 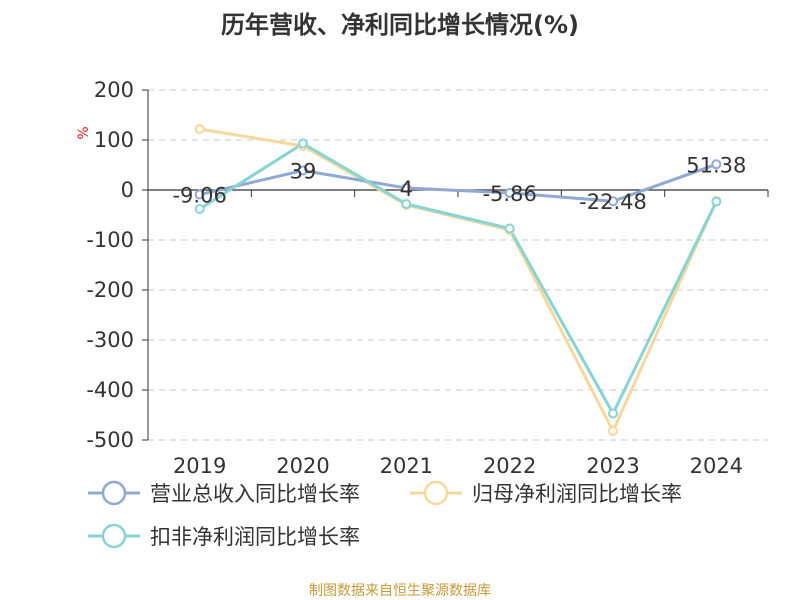 I want to click on legend-item: 扣非净利润同比增长率, so click(x=224, y=536).